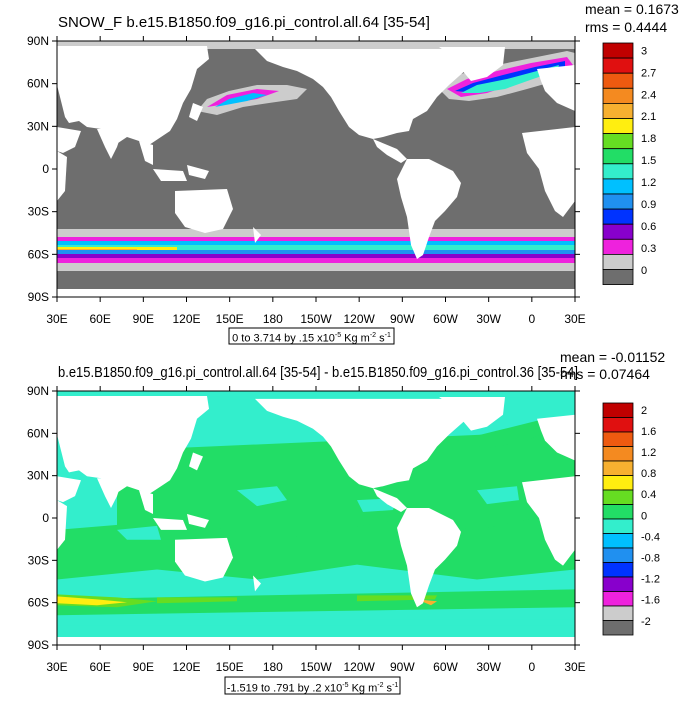 The image size is (700, 705). I want to click on colorbar: 3 2.7 2.4 2.1 1.8 1.5 1.2 0.9 0.6 0.3 0, so click(629, 164).